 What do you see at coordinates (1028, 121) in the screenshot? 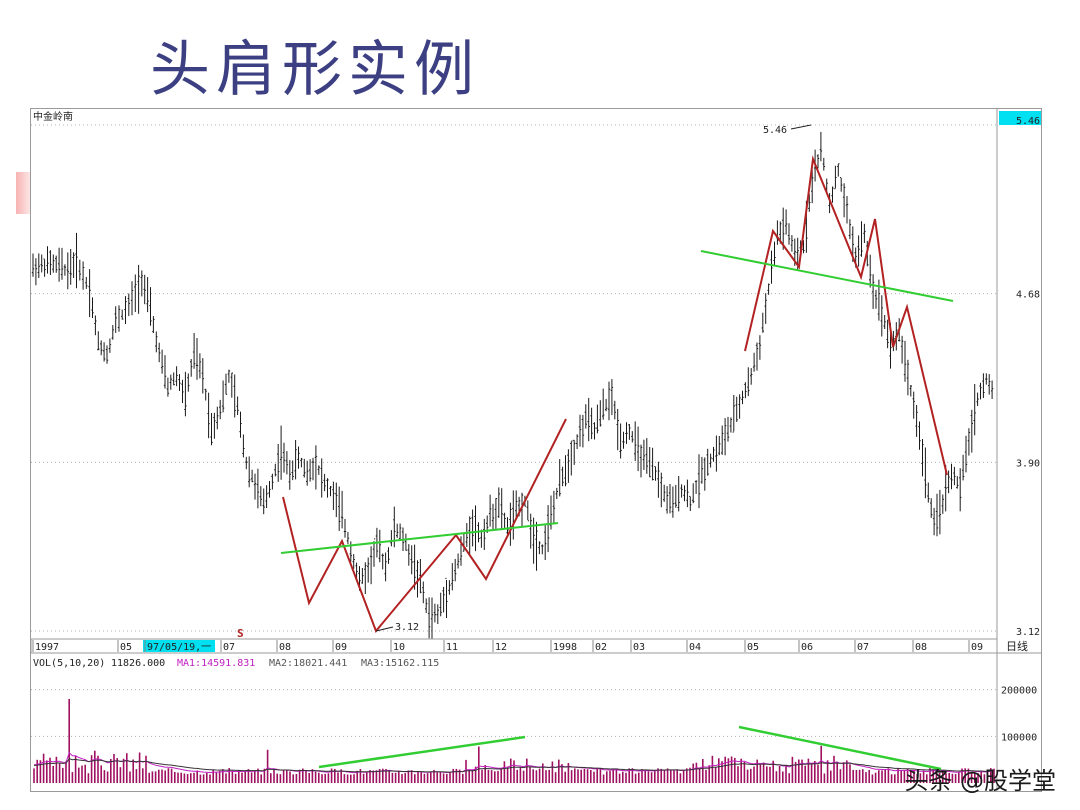
I see `price-tick-label: 5.46` at bounding box center [1028, 121].